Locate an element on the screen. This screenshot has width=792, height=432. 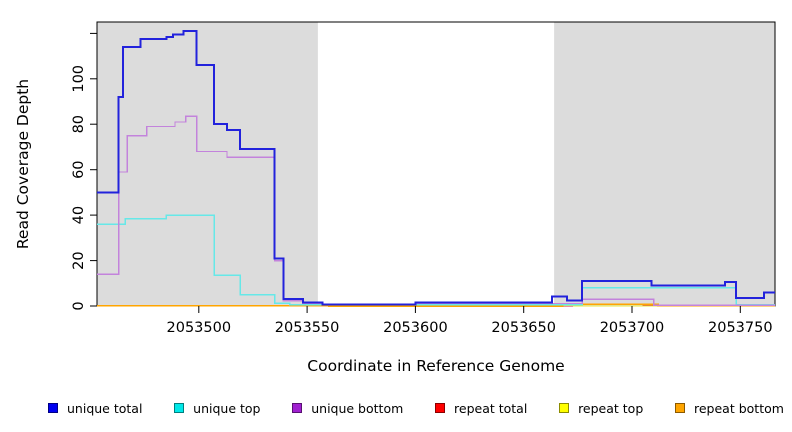
x-axis-title: Coordinate in Reference Genome is located at coordinates (435, 366).